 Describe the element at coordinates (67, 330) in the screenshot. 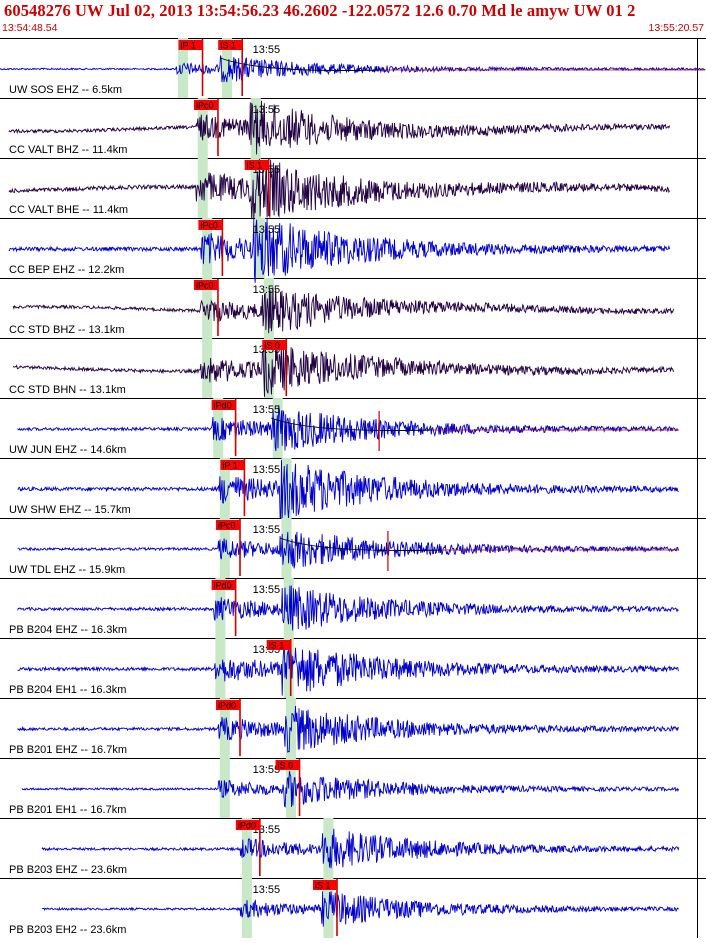

I see `station-label: CC STD BHZ -- 13.1km` at that location.